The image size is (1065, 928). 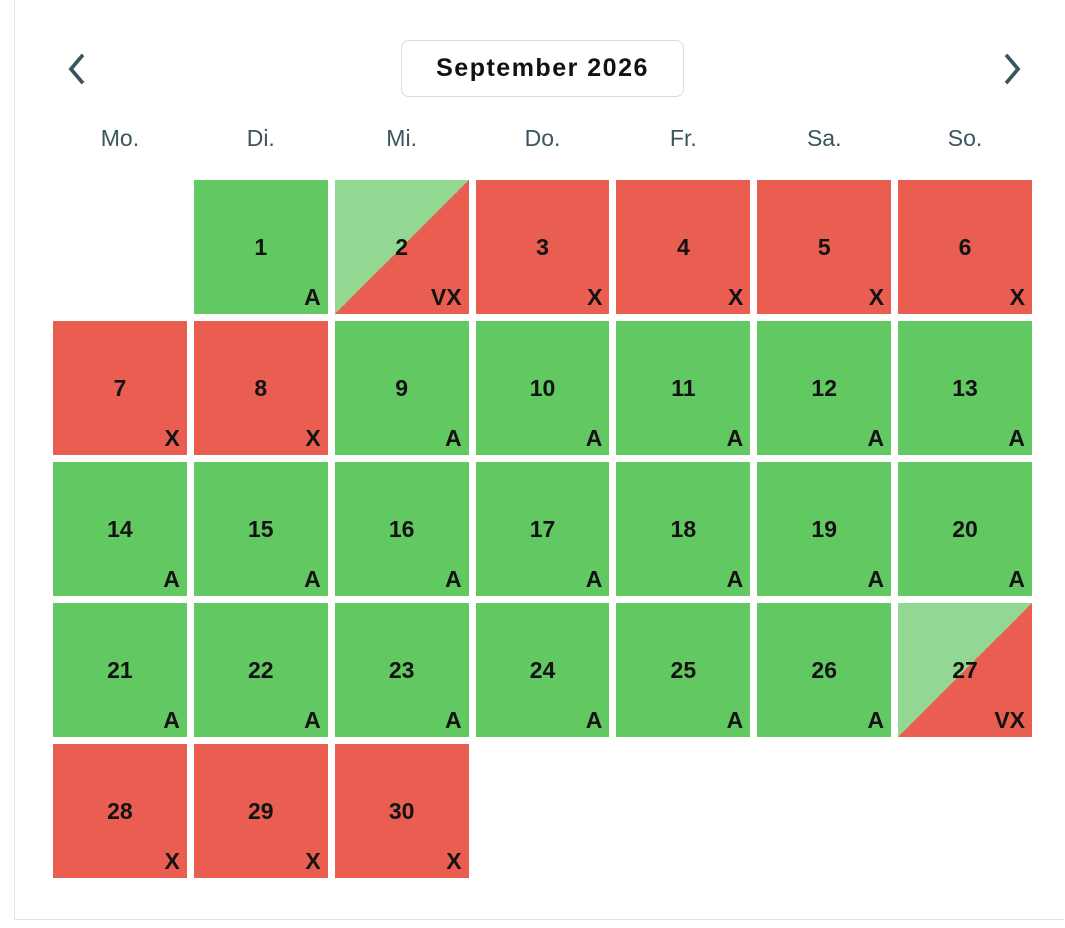 I want to click on day-number: 9, so click(x=402, y=387).